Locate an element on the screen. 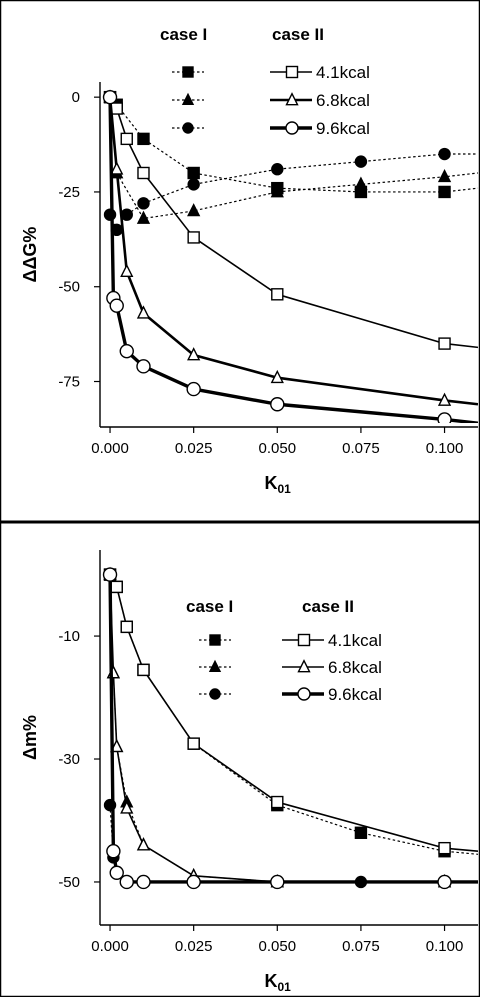 This screenshot has width=480, height=997. y-tick-label: -30 is located at coordinates (69, 759).